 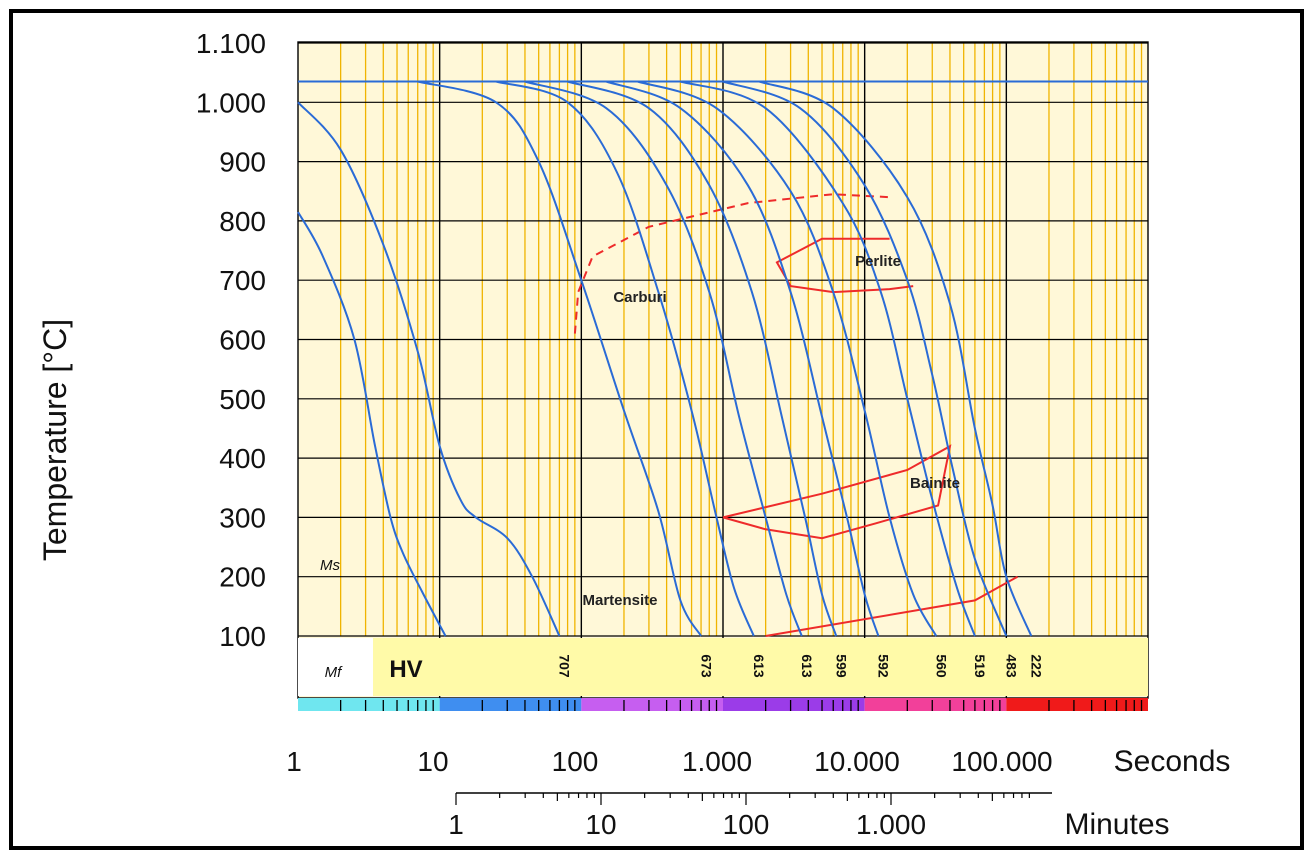 I want to click on seconds-label: Seconds, so click(x=1172, y=761).